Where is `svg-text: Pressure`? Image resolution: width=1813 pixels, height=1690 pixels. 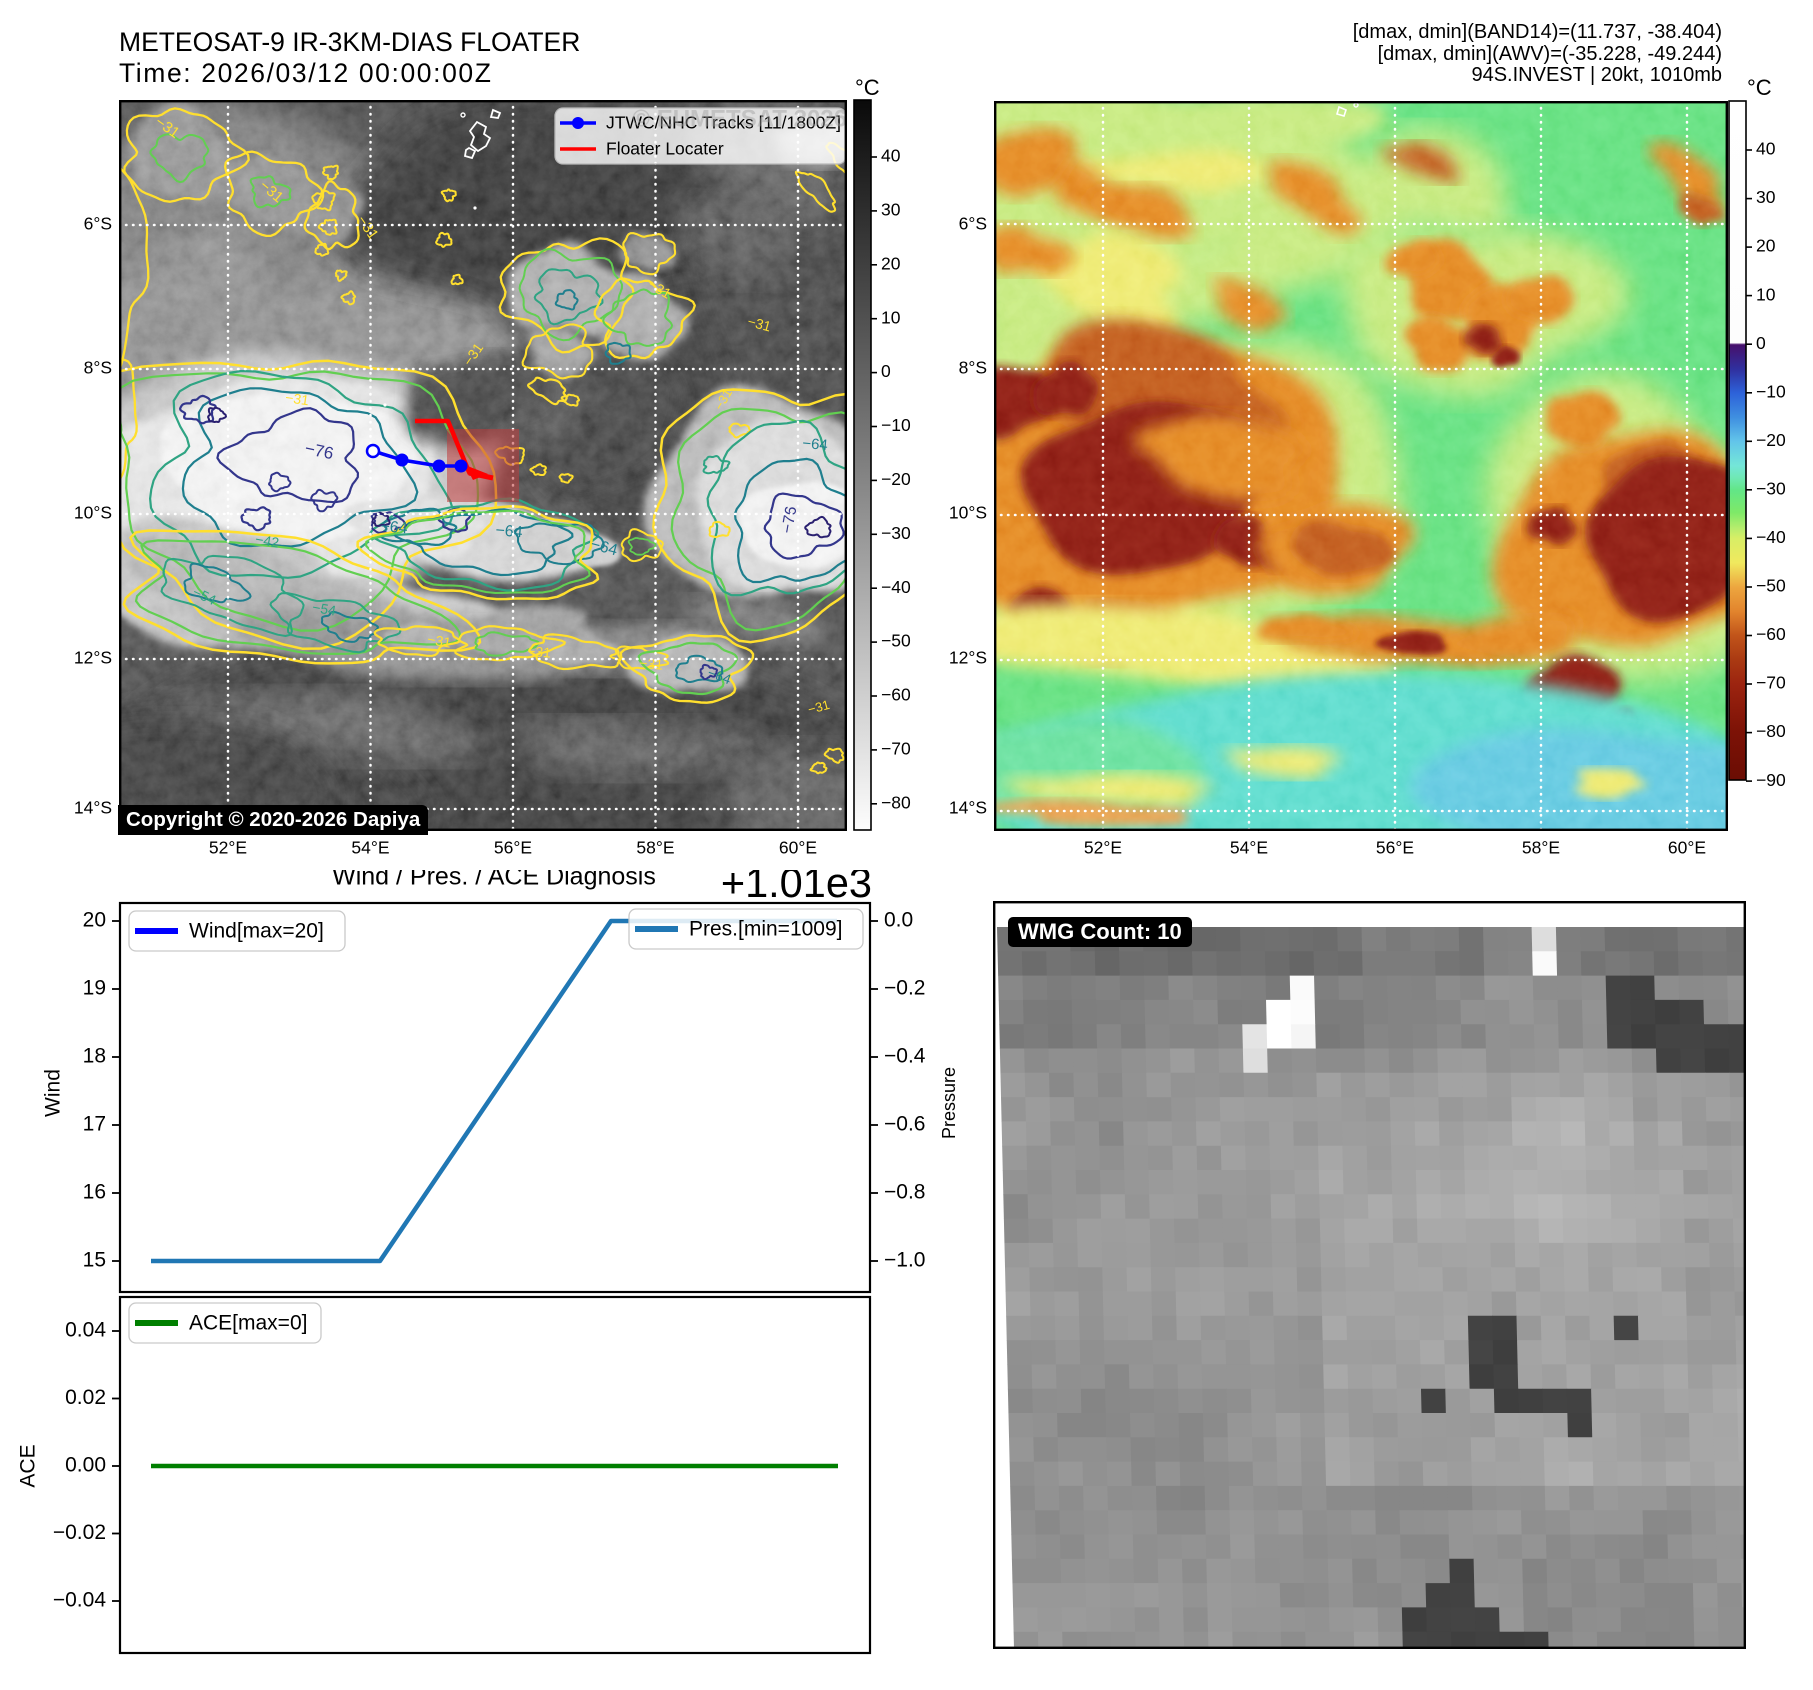
svg-text: Pressure is located at coordinates (949, 1103).